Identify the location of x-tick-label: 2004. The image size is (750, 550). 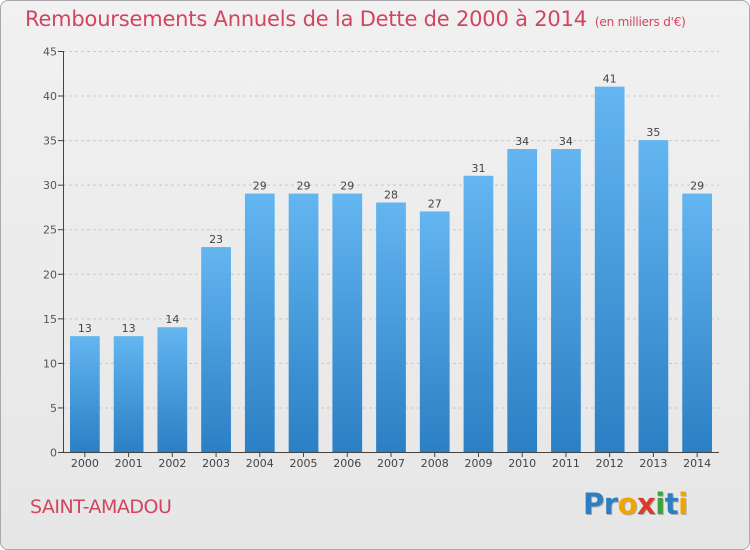
(260, 463).